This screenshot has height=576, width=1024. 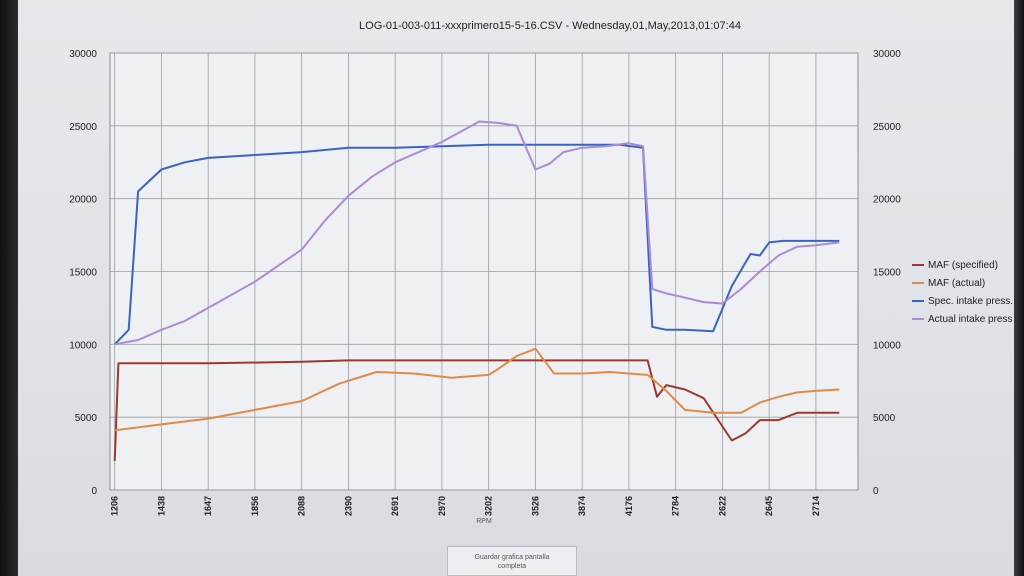 What do you see at coordinates (395, 506) in the screenshot?
I see `x-tick-label-6: 2691` at bounding box center [395, 506].